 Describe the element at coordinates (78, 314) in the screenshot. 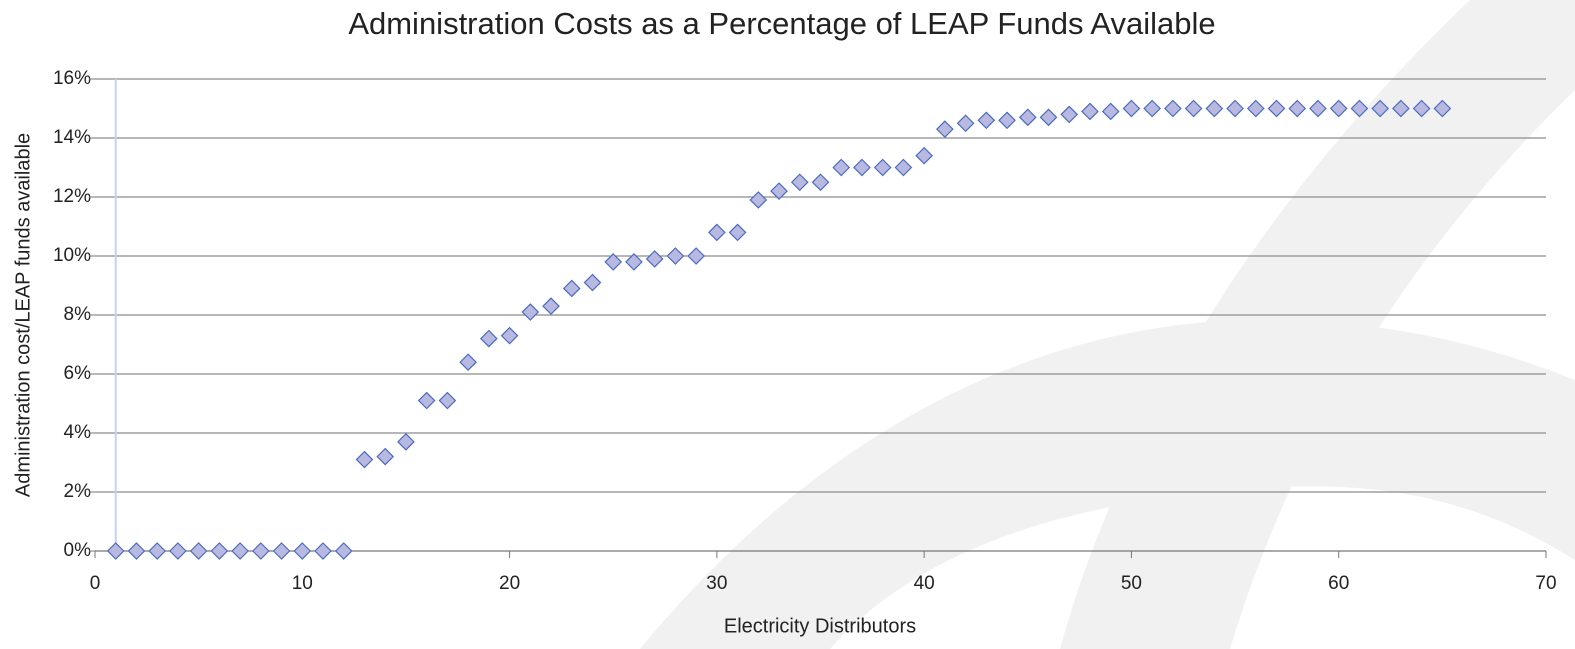

I see `y-tick-label: 8%` at that location.